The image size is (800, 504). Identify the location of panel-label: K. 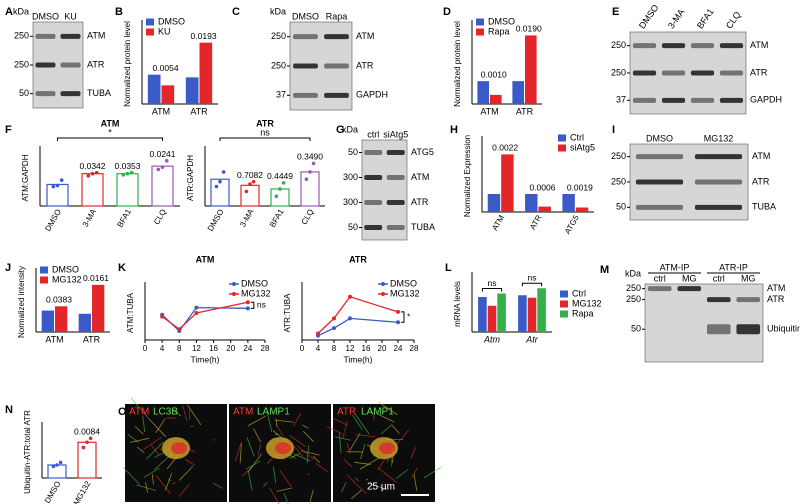
(122, 268).